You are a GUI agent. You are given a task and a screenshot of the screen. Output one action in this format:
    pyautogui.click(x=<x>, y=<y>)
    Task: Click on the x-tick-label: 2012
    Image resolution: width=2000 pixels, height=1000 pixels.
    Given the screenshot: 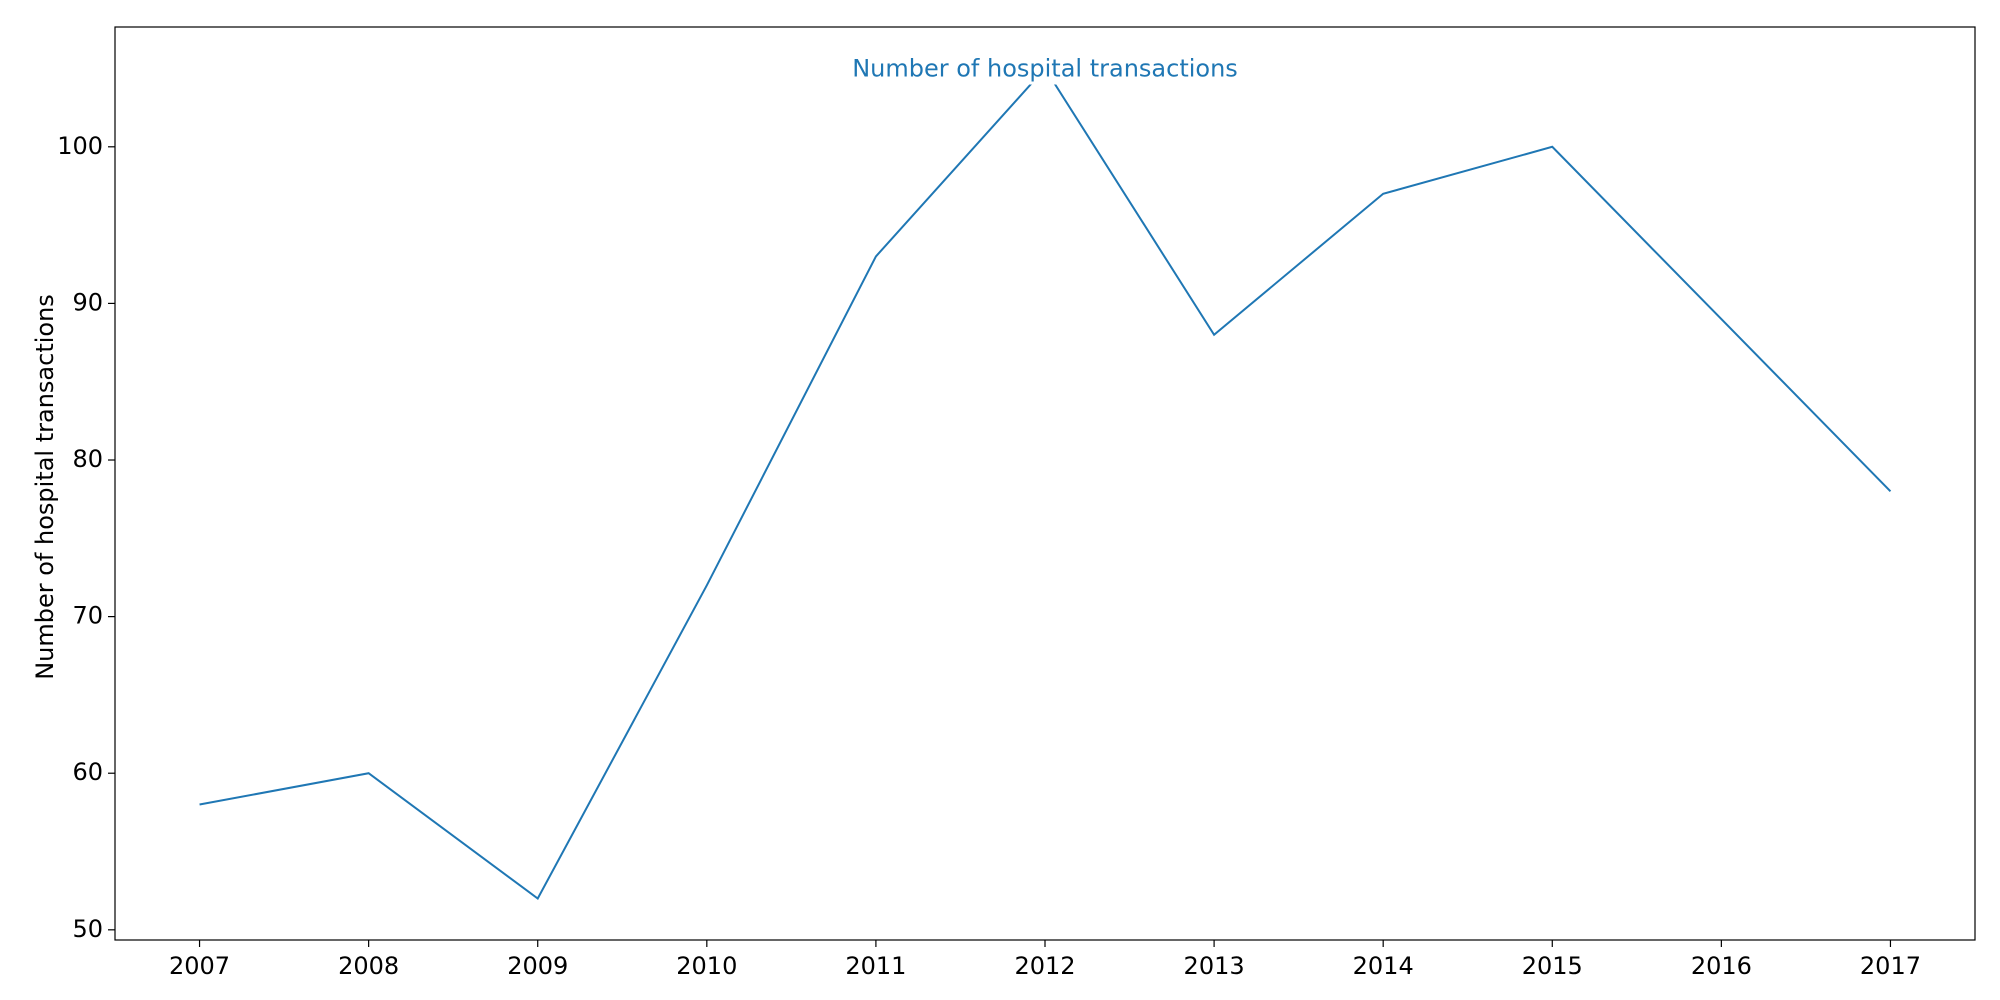 What is the action you would take?
    pyautogui.click(x=1044, y=966)
    